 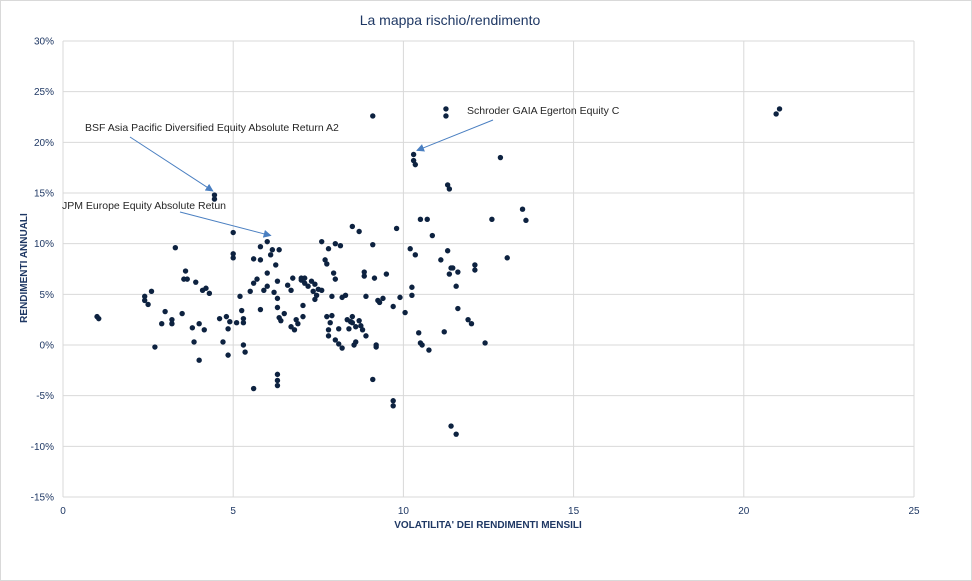 I want to click on x-tick-label: 15, so click(x=574, y=511).